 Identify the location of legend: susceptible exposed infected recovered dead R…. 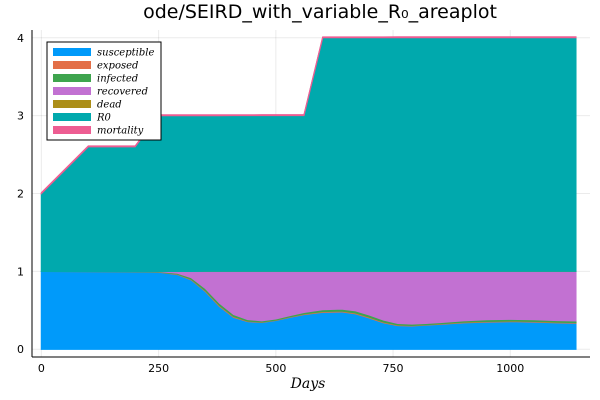
(104, 91).